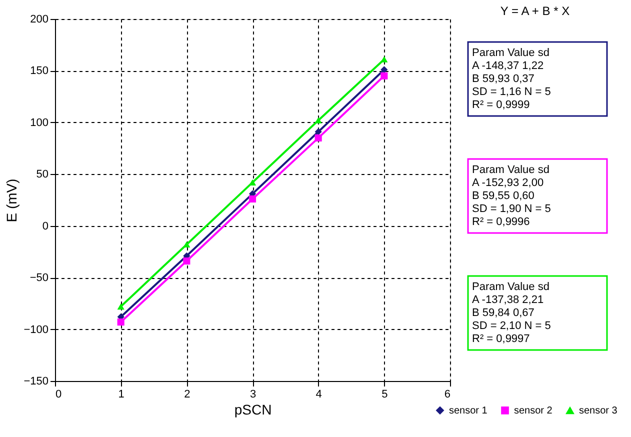 The image size is (631, 437). What do you see at coordinates (59, 394) in the screenshot?
I see `x-tick-label: 0` at bounding box center [59, 394].